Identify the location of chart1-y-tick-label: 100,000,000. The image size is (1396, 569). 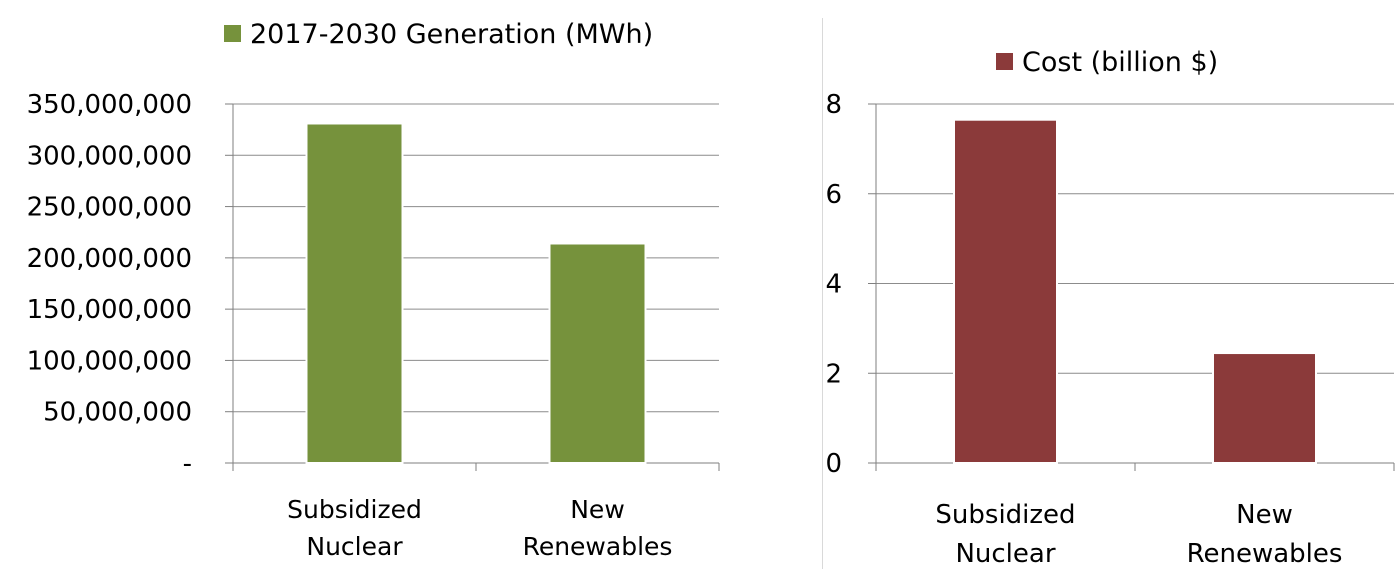
(109, 361).